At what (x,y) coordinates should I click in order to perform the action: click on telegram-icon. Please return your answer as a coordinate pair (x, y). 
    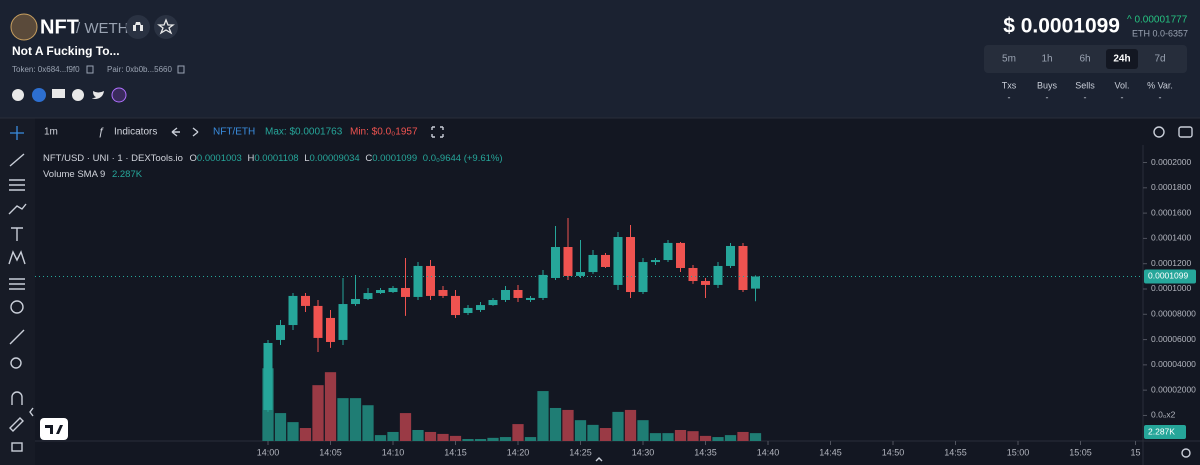
    Looking at the image, I should click on (78, 95).